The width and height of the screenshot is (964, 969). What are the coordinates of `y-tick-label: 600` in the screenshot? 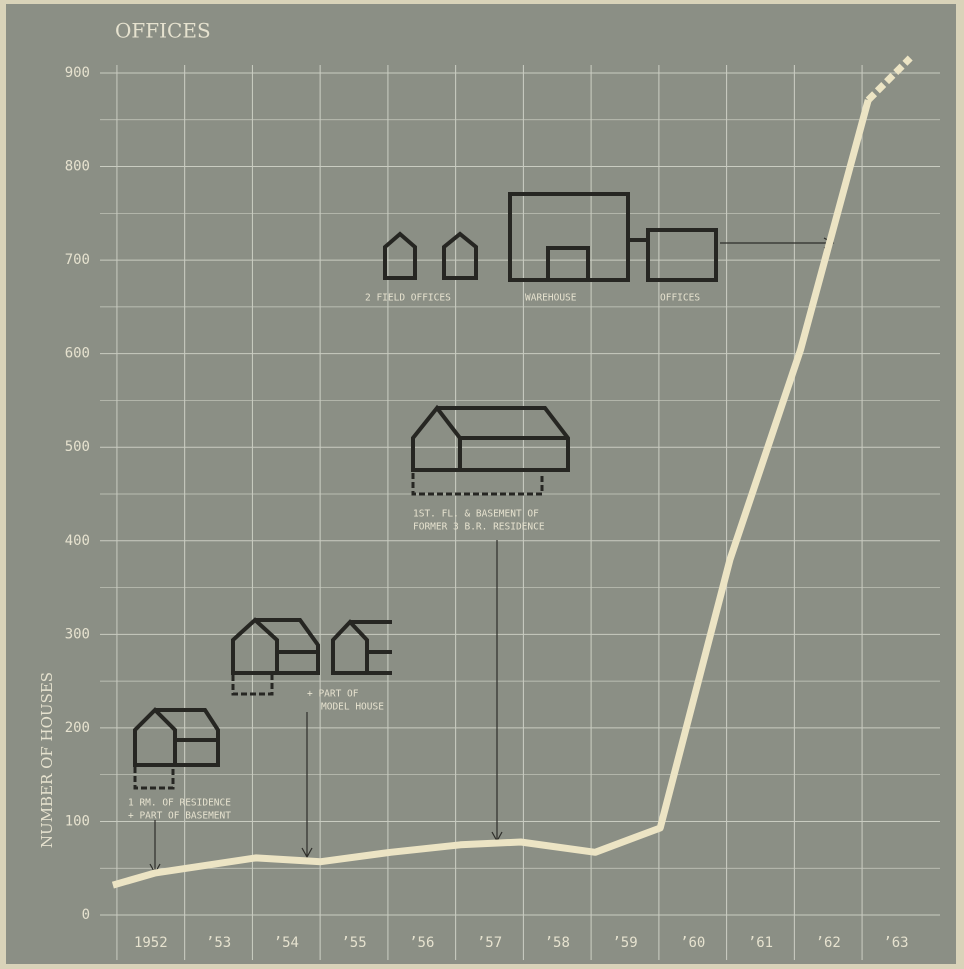 It's located at (77, 354).